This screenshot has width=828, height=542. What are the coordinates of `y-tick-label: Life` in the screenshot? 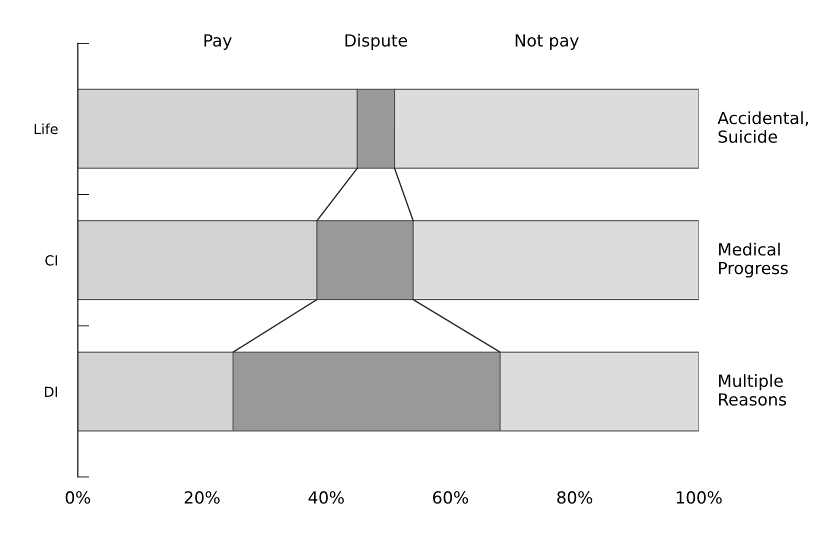 It's located at (46, 128).